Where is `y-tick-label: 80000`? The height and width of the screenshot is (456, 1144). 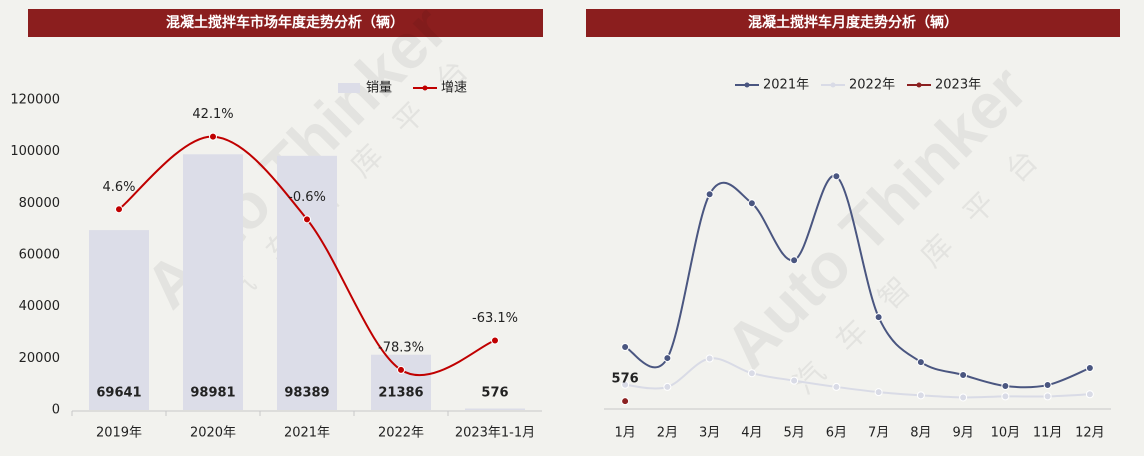
y-tick-label: 80000 is located at coordinates (39, 203).